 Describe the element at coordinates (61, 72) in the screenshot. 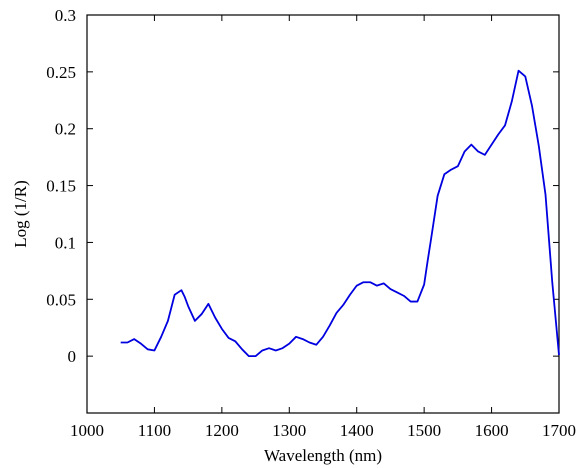

I see `y-tick-label: 0.25` at that location.